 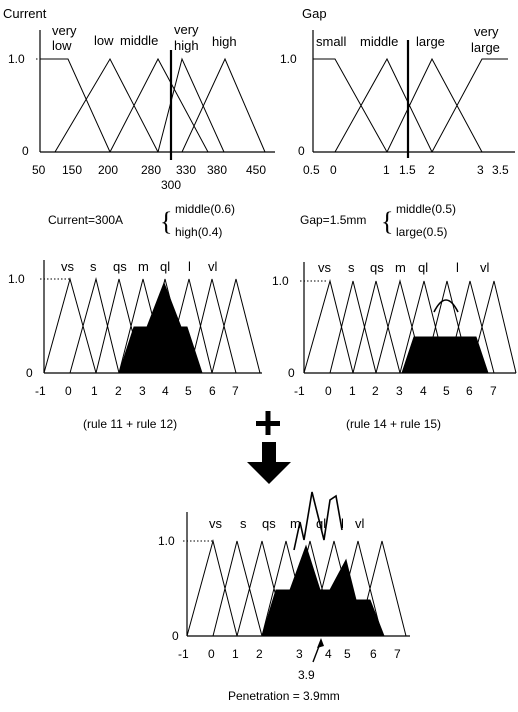 What do you see at coordinates (16, 279) in the screenshot?
I see `left-output-y-tick-top: 1.0` at bounding box center [16, 279].